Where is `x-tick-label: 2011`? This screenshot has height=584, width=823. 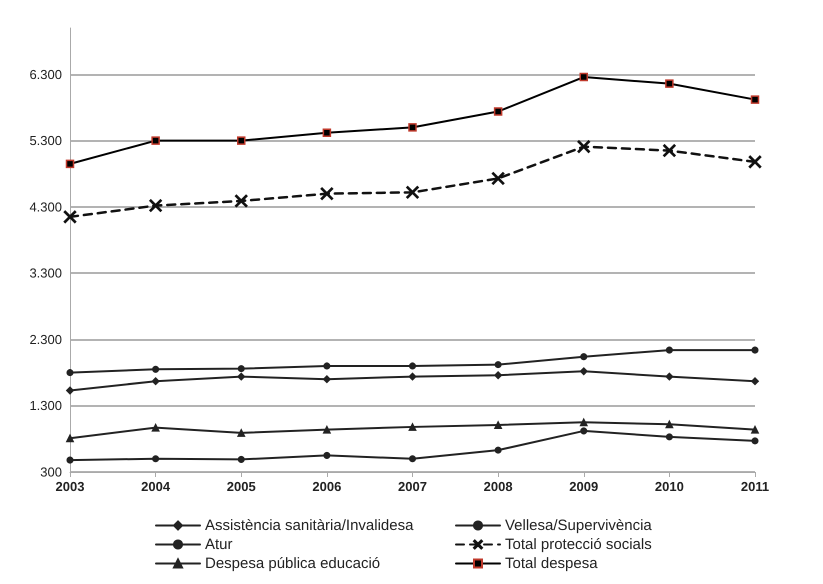
x-tick-label: 2011 is located at coordinates (755, 486).